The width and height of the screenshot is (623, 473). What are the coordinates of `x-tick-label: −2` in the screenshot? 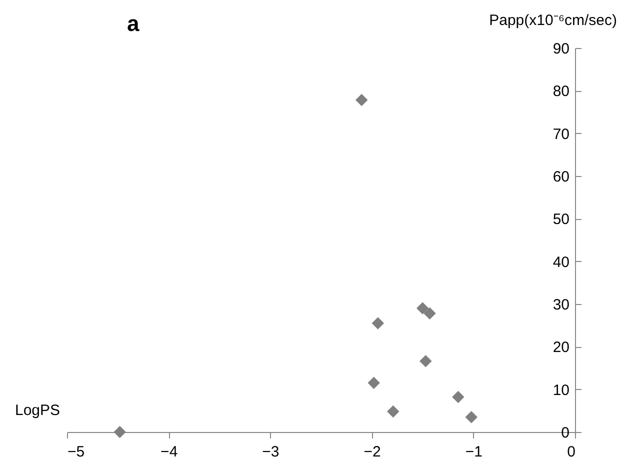 It's located at (372, 452).